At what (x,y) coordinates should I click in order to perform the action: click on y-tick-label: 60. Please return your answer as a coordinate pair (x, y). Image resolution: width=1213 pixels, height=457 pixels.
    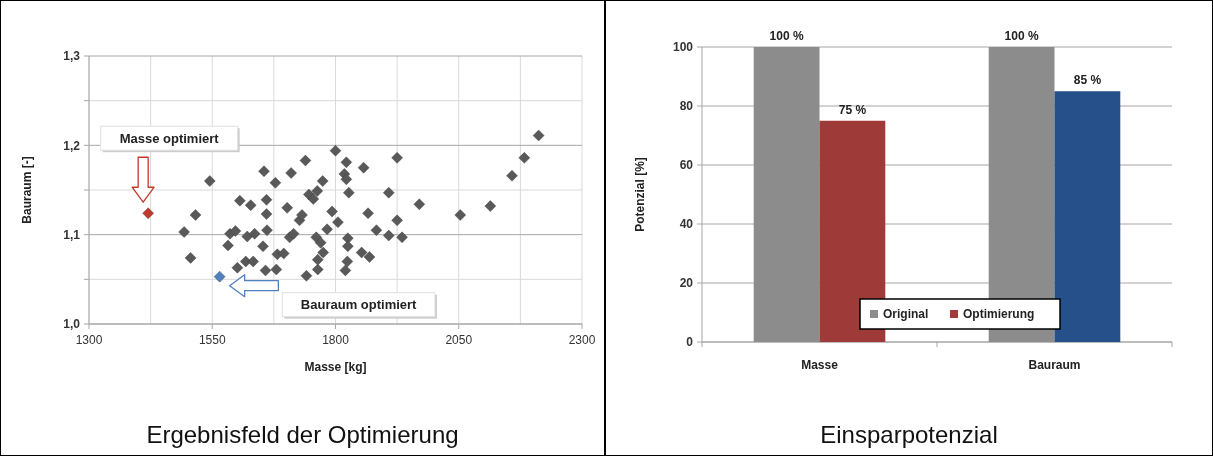
    Looking at the image, I should click on (686, 165).